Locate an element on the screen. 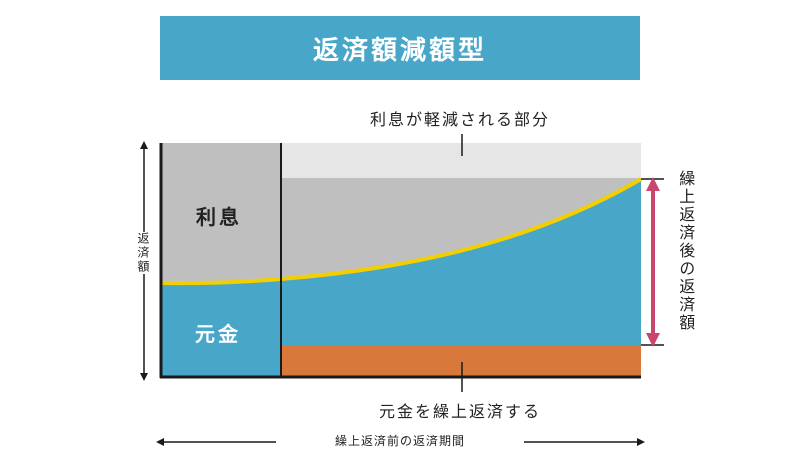 The image size is (800, 470). reduced-interest-area is located at coordinates (461, 160).